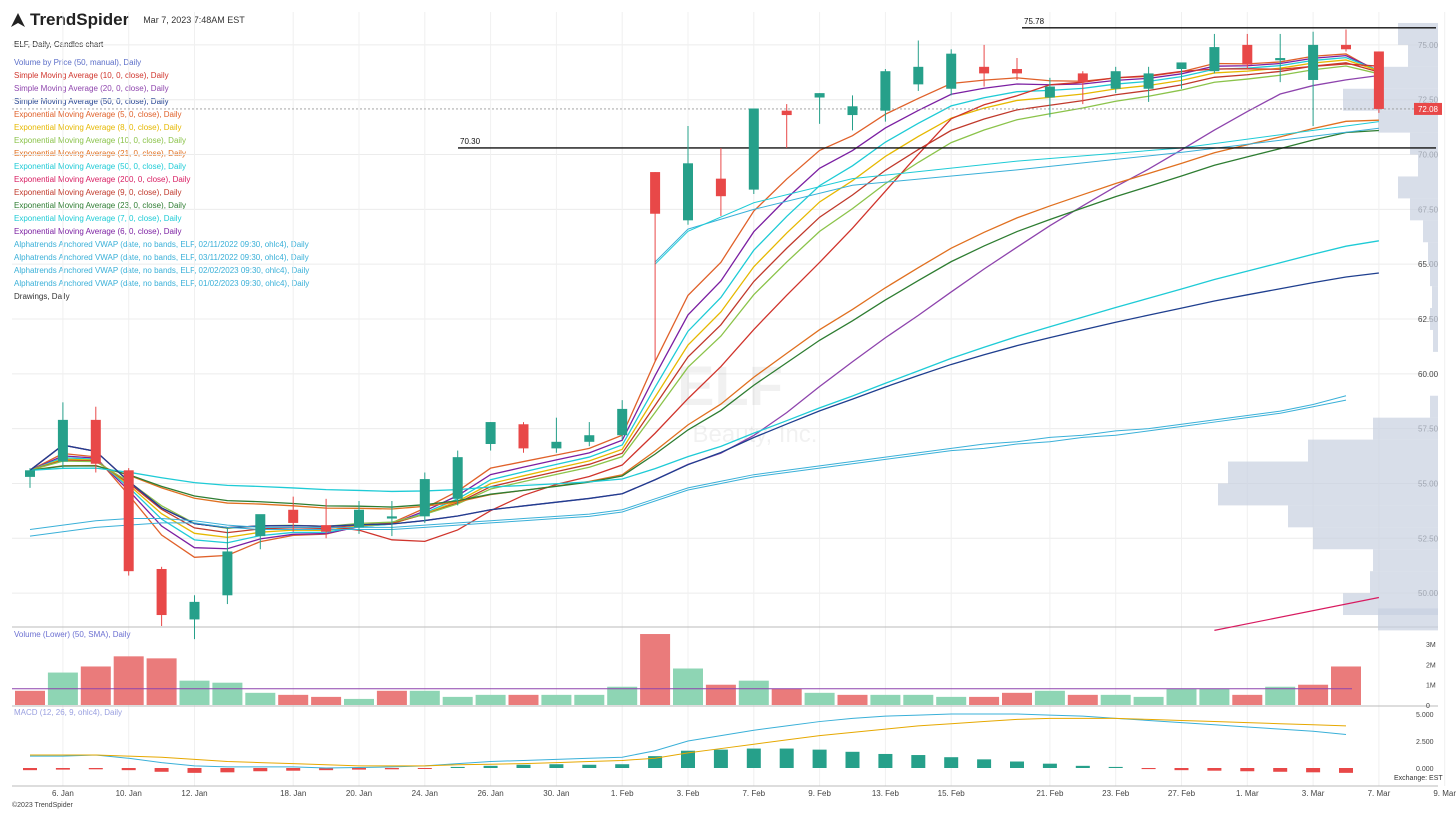 The height and width of the screenshot is (814, 1456). I want to click on timestamp: Mar 7, 2023 7:48AM EST, so click(194, 20).